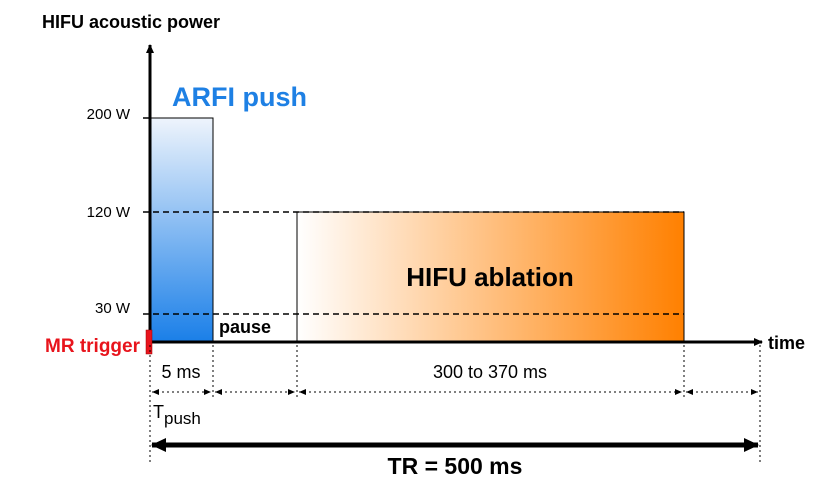  Describe the element at coordinates (239, 97) in the screenshot. I see `push-label: ARFI push` at that location.